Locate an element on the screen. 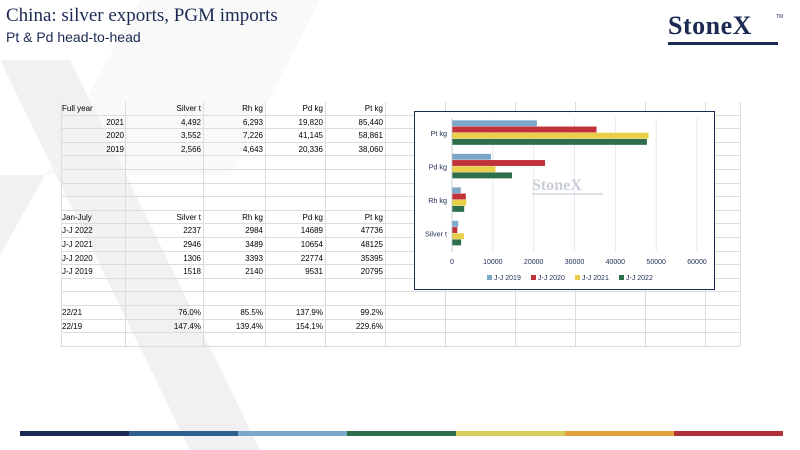 The width and height of the screenshot is (800, 450). stonex-logo: StoneX is located at coordinates (710, 25).